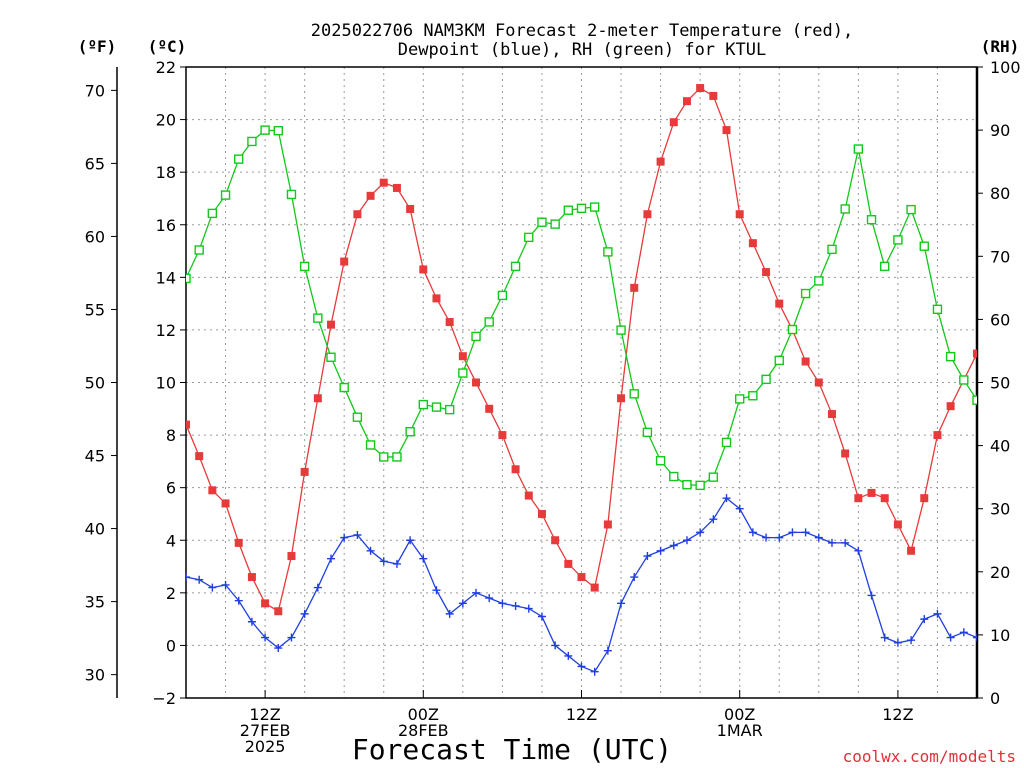 The image size is (1024, 768). What do you see at coordinates (167, 46) in the screenshot?
I see `unit-celsius-label: (ºC)` at bounding box center [167, 46].